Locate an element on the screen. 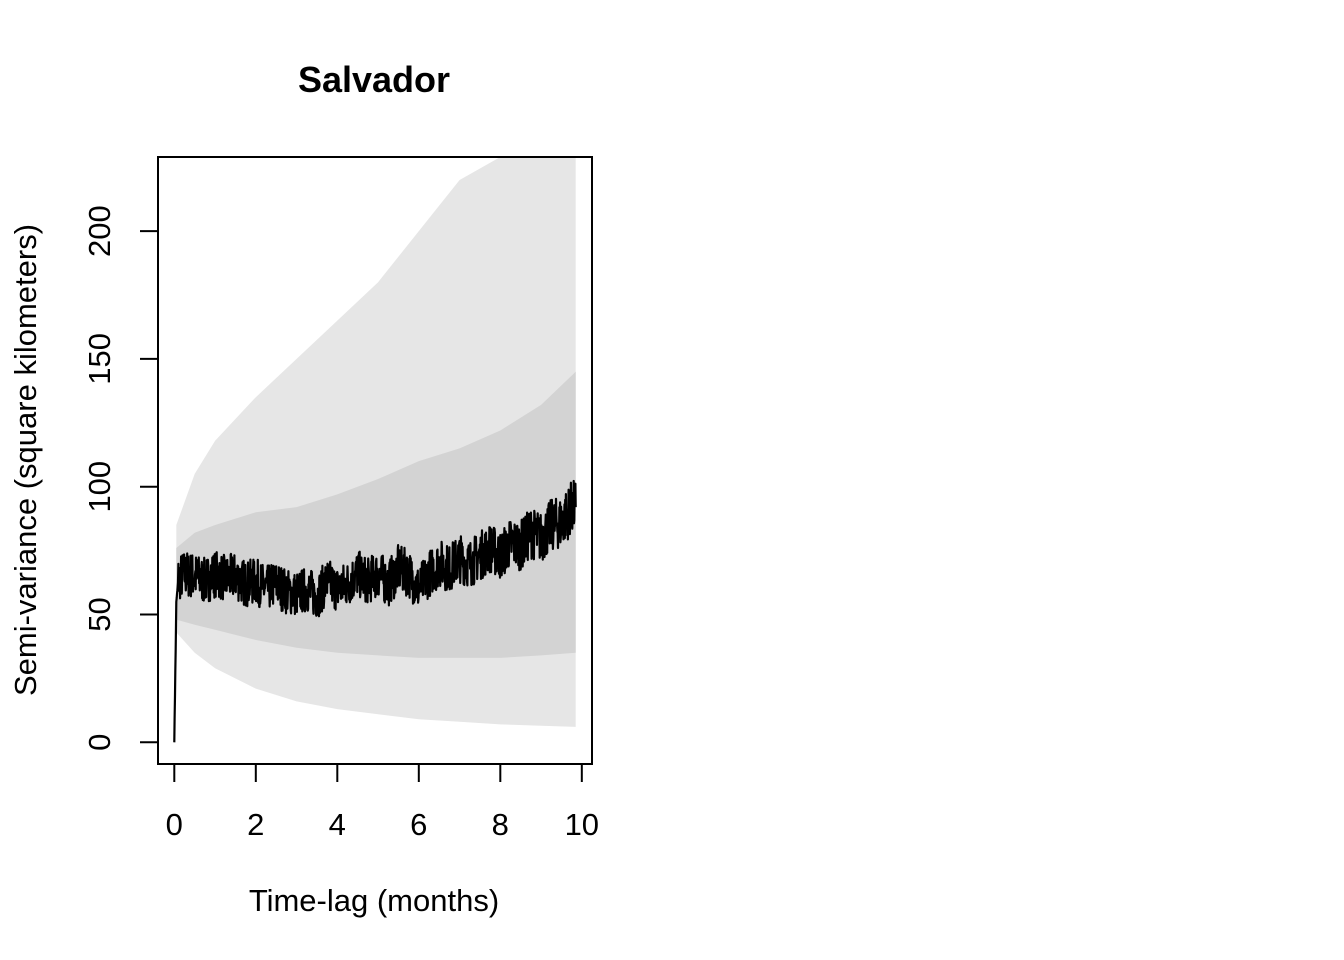  y-axis-title: Semi-variance (square kilometers) is located at coordinates (25, 460).